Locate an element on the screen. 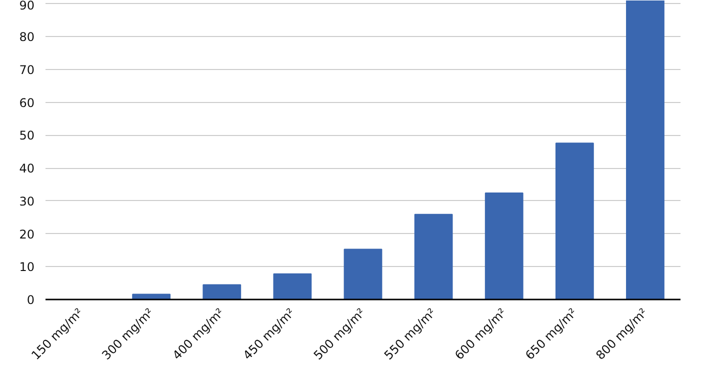 This screenshot has width=702, height=370. y-tick-label: 50 is located at coordinates (27, 135).